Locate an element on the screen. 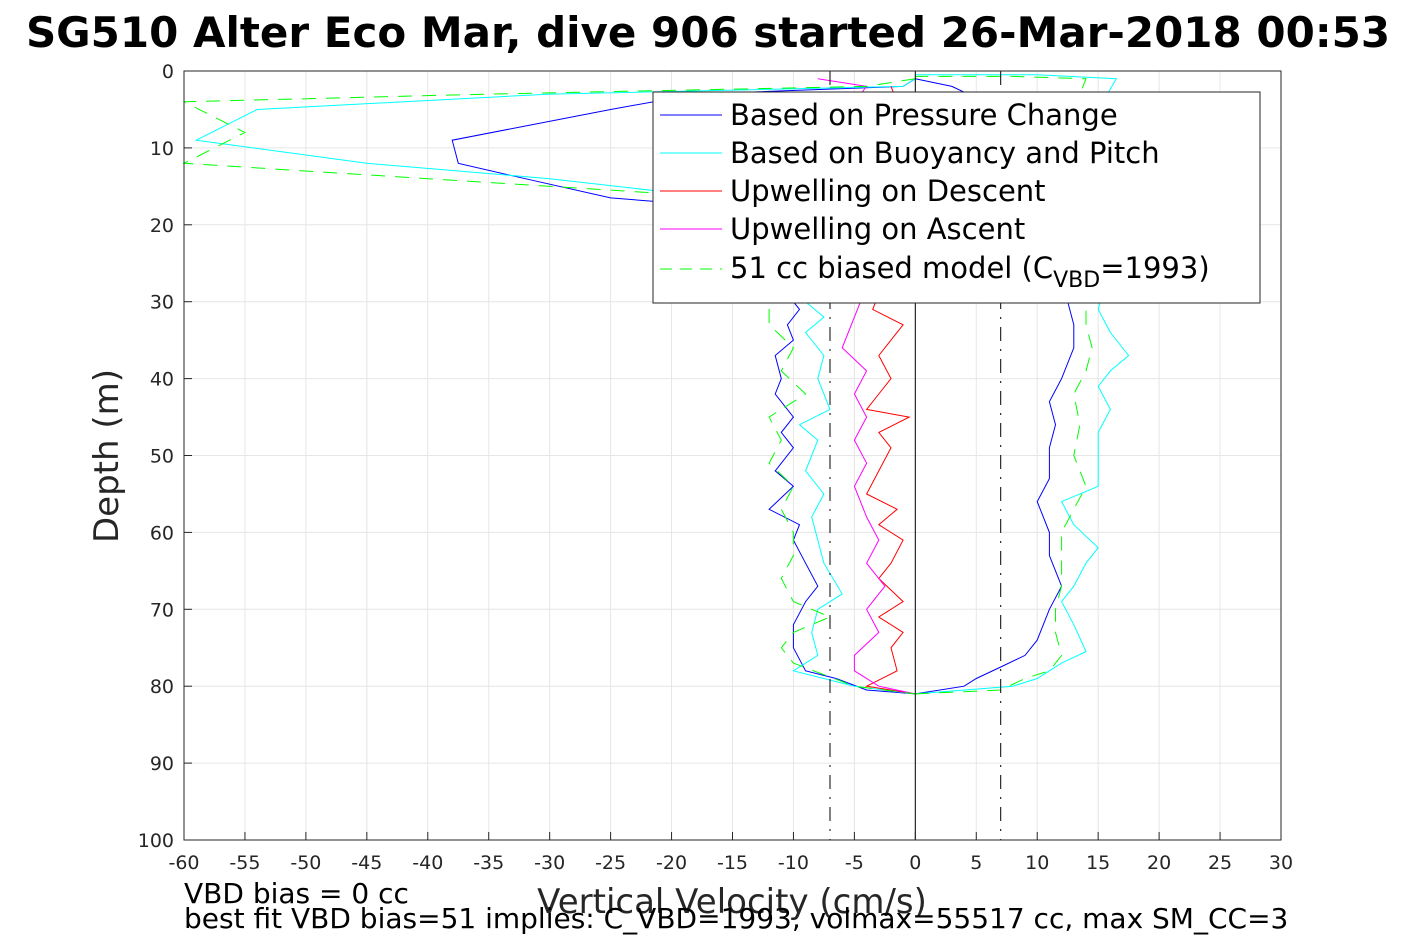  legend-entry-pressure: Based on Pressure Change is located at coordinates (924, 115).